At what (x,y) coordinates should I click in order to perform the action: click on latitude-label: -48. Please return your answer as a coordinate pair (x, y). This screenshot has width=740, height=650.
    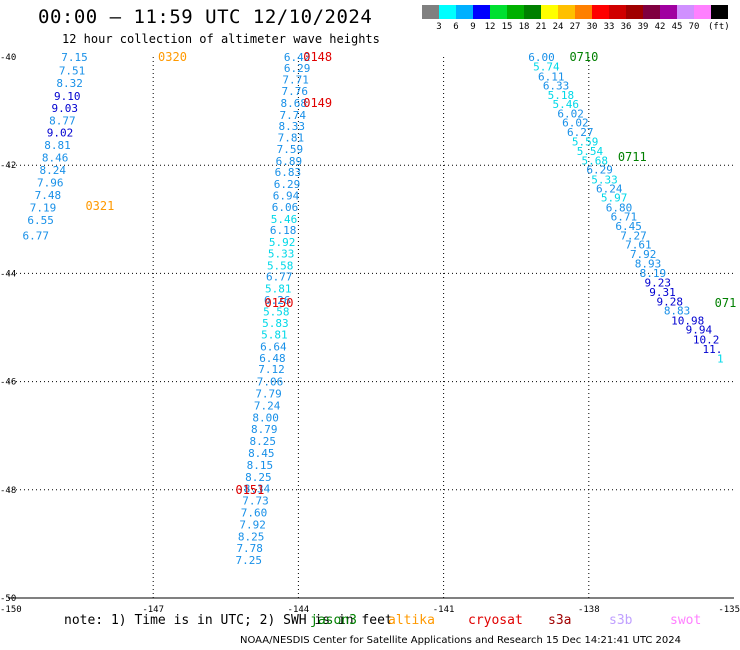
    Looking at the image, I should click on (8, 491).